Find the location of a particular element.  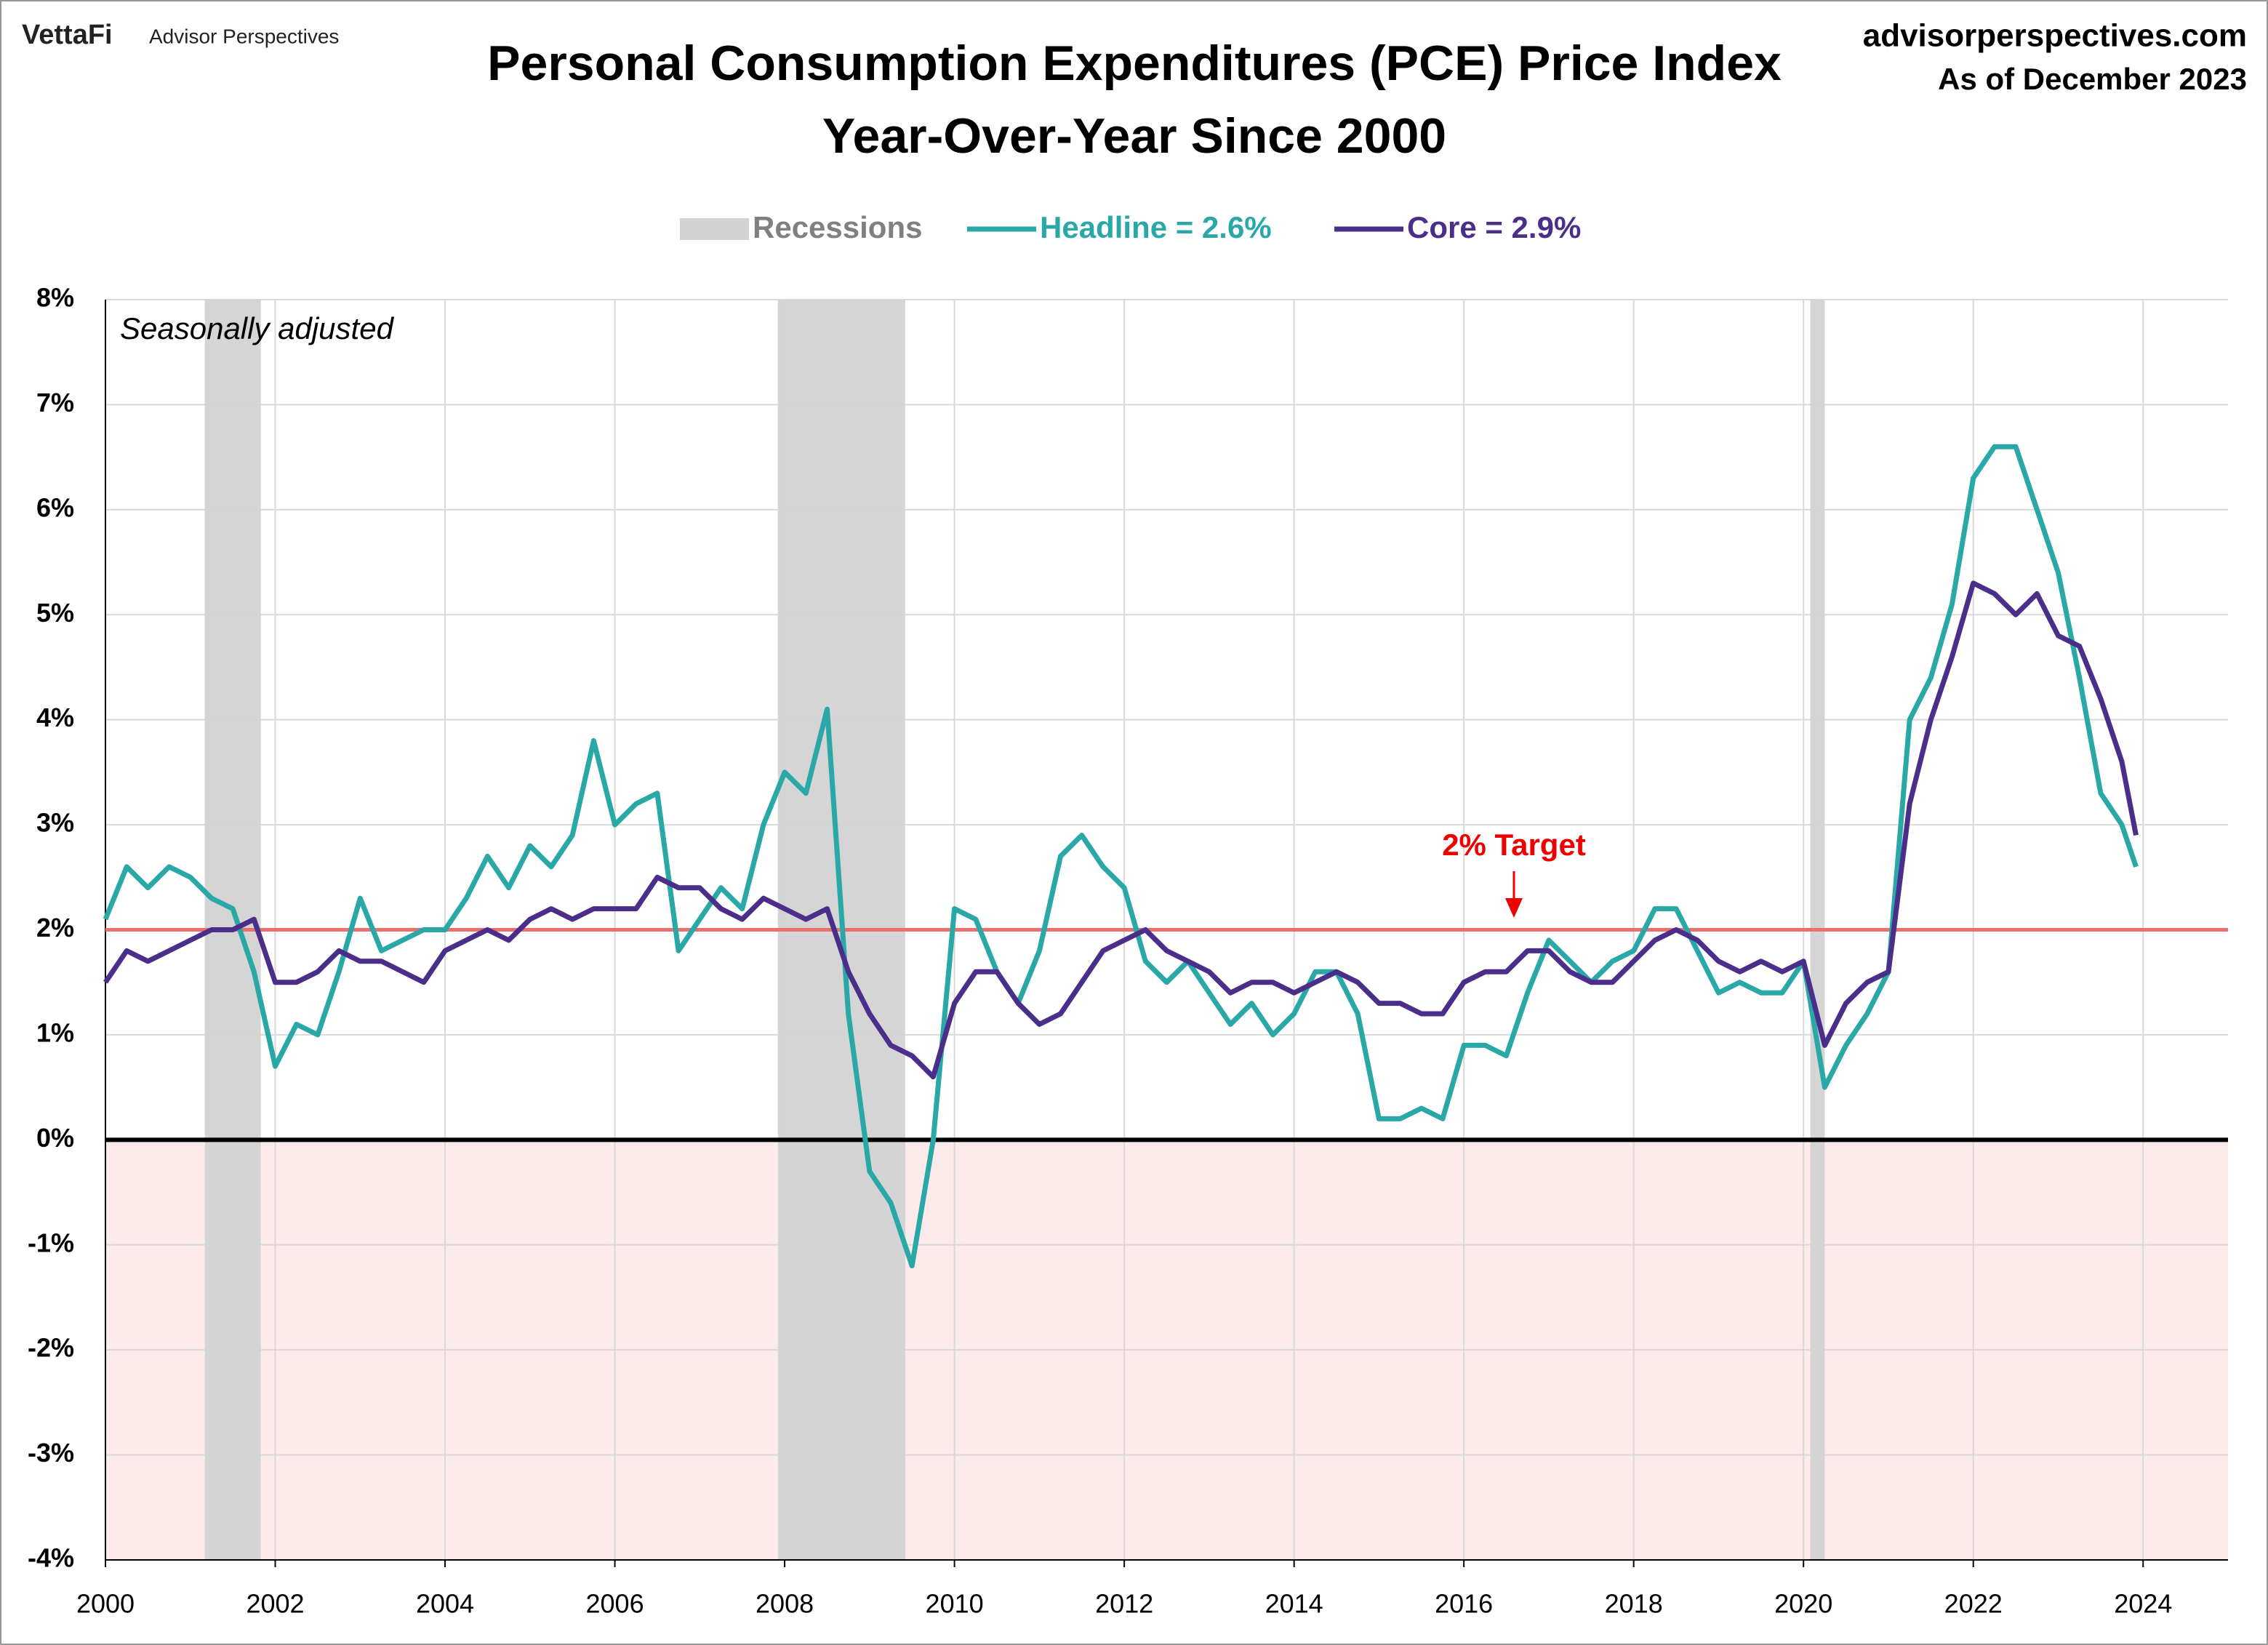

y-tick-label: 4% is located at coordinates (55, 717).